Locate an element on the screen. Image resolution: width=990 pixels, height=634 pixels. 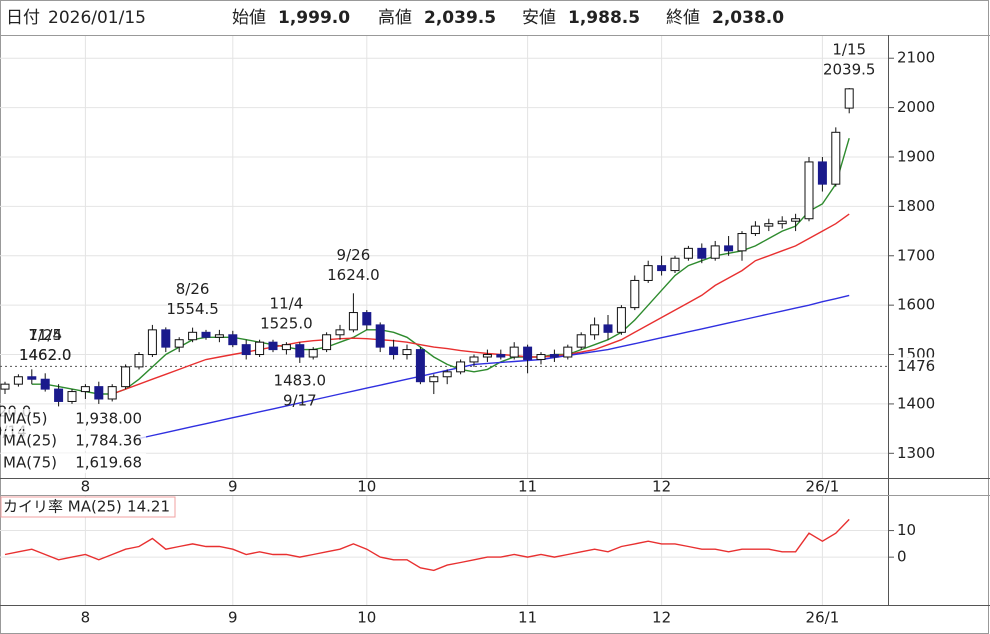
x-tick-label: 9 is located at coordinates (233, 487).